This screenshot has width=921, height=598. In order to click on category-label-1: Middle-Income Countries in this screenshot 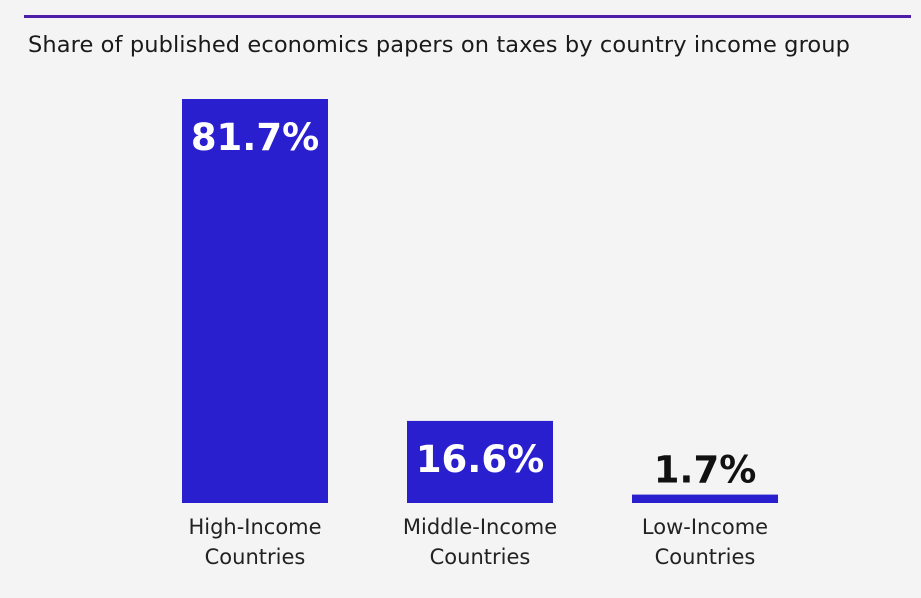, I will do `click(480, 542)`.